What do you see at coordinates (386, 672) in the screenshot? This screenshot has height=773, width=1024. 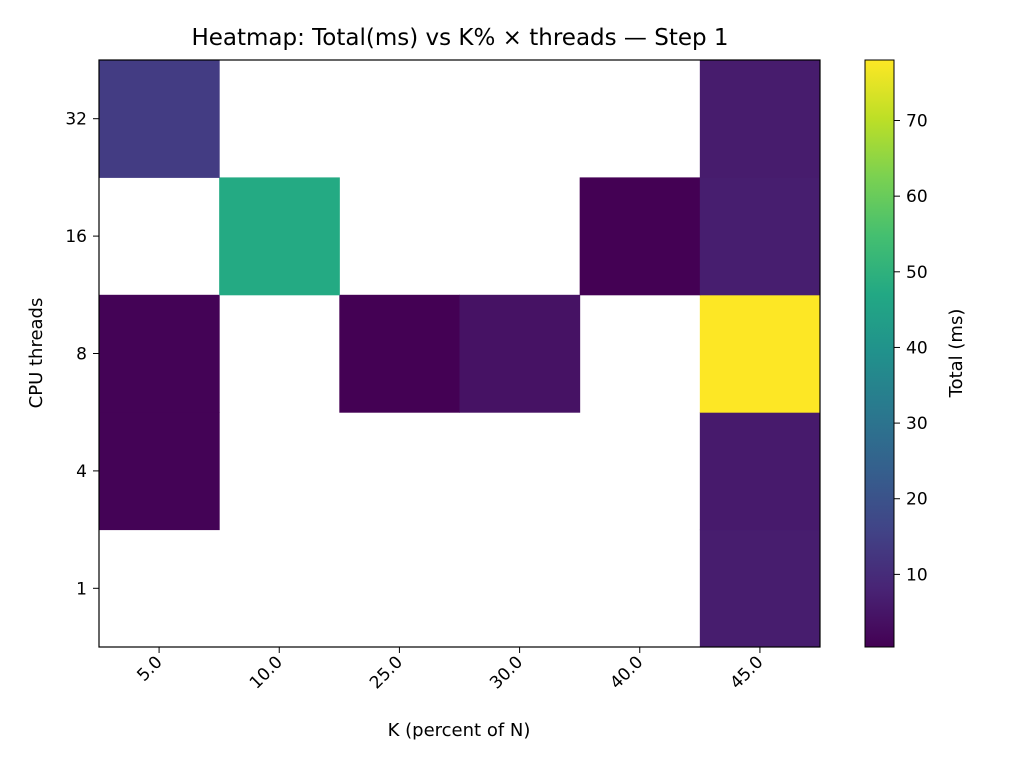 I see `x-tick-label: 25.0` at bounding box center [386, 672].